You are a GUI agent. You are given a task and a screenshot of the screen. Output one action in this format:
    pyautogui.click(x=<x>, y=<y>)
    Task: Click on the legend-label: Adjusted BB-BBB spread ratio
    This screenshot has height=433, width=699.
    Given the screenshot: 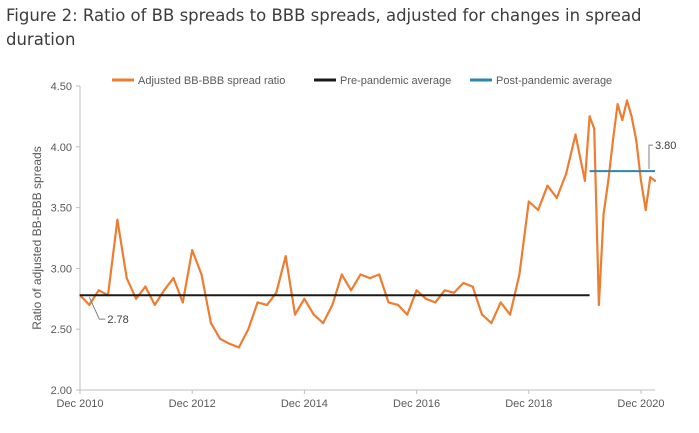 What is the action you would take?
    pyautogui.click(x=211, y=81)
    